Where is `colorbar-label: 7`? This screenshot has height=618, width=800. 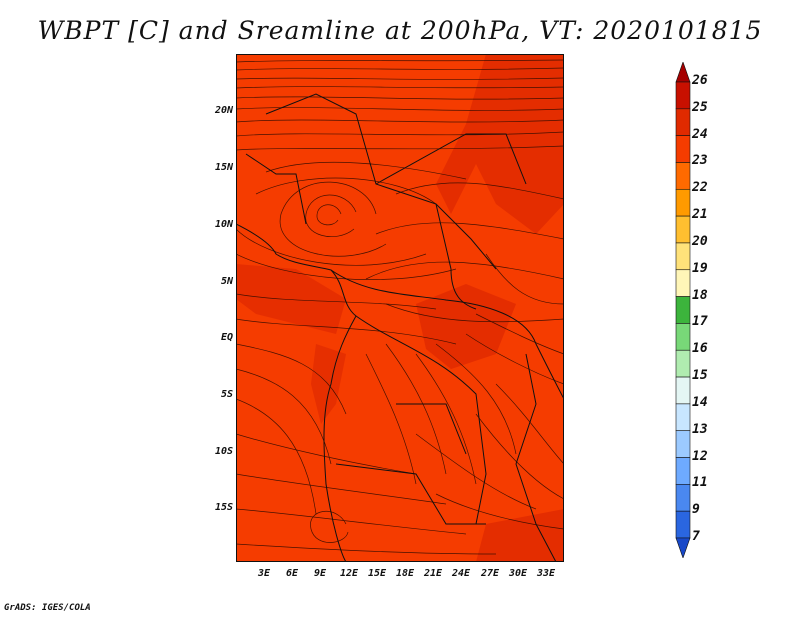
colorbar-label: 7 is located at coordinates (696, 536).